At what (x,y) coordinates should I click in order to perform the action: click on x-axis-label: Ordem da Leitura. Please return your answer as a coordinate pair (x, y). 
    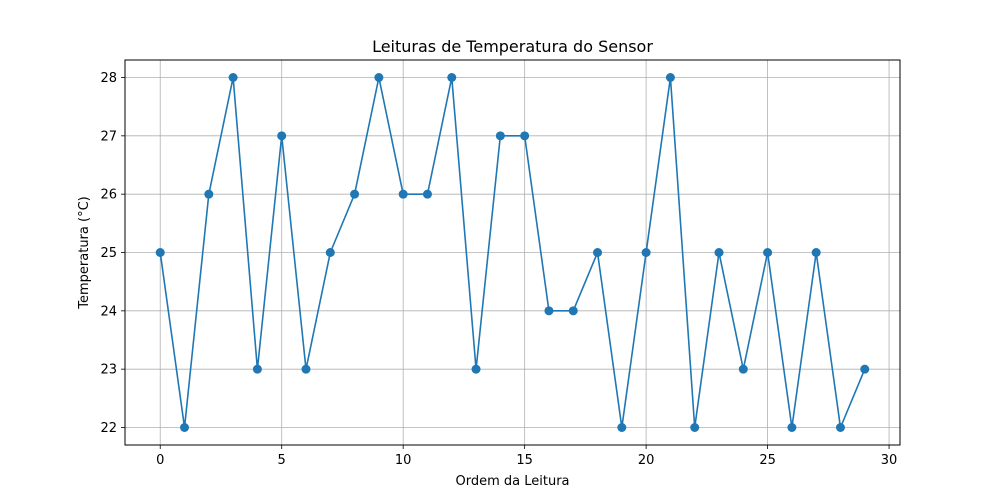
    Looking at the image, I should click on (512, 481).